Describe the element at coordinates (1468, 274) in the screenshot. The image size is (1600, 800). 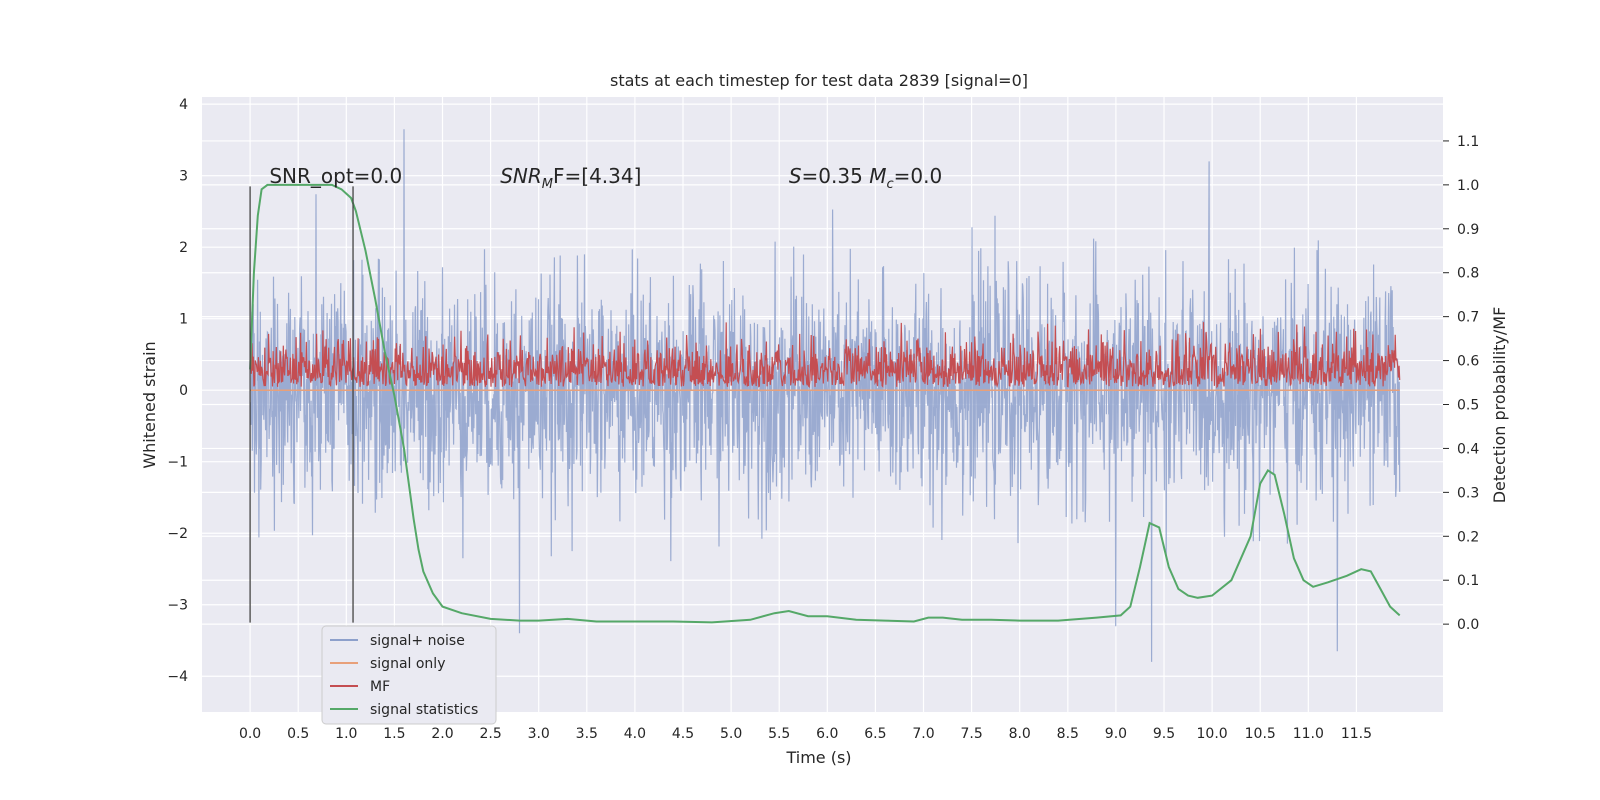
I see `y-right-tick-label: 0.8` at that location.